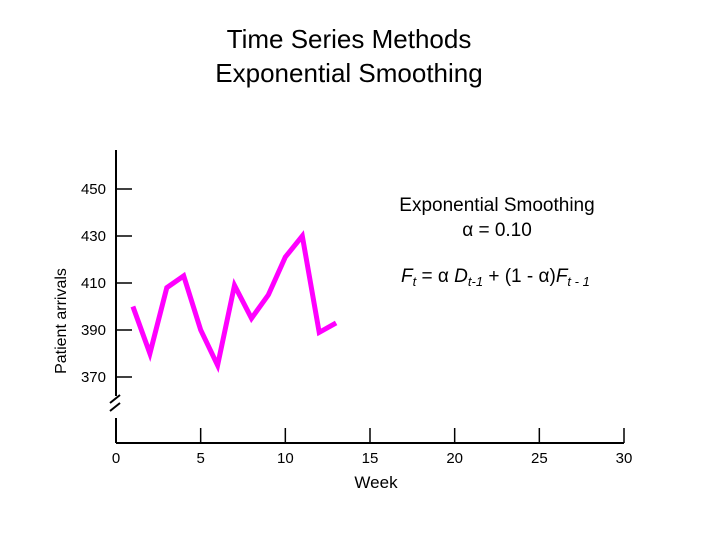 Image resolution: width=720 pixels, height=540 pixels. I want to click on x-tick-label: 20, so click(454, 458).